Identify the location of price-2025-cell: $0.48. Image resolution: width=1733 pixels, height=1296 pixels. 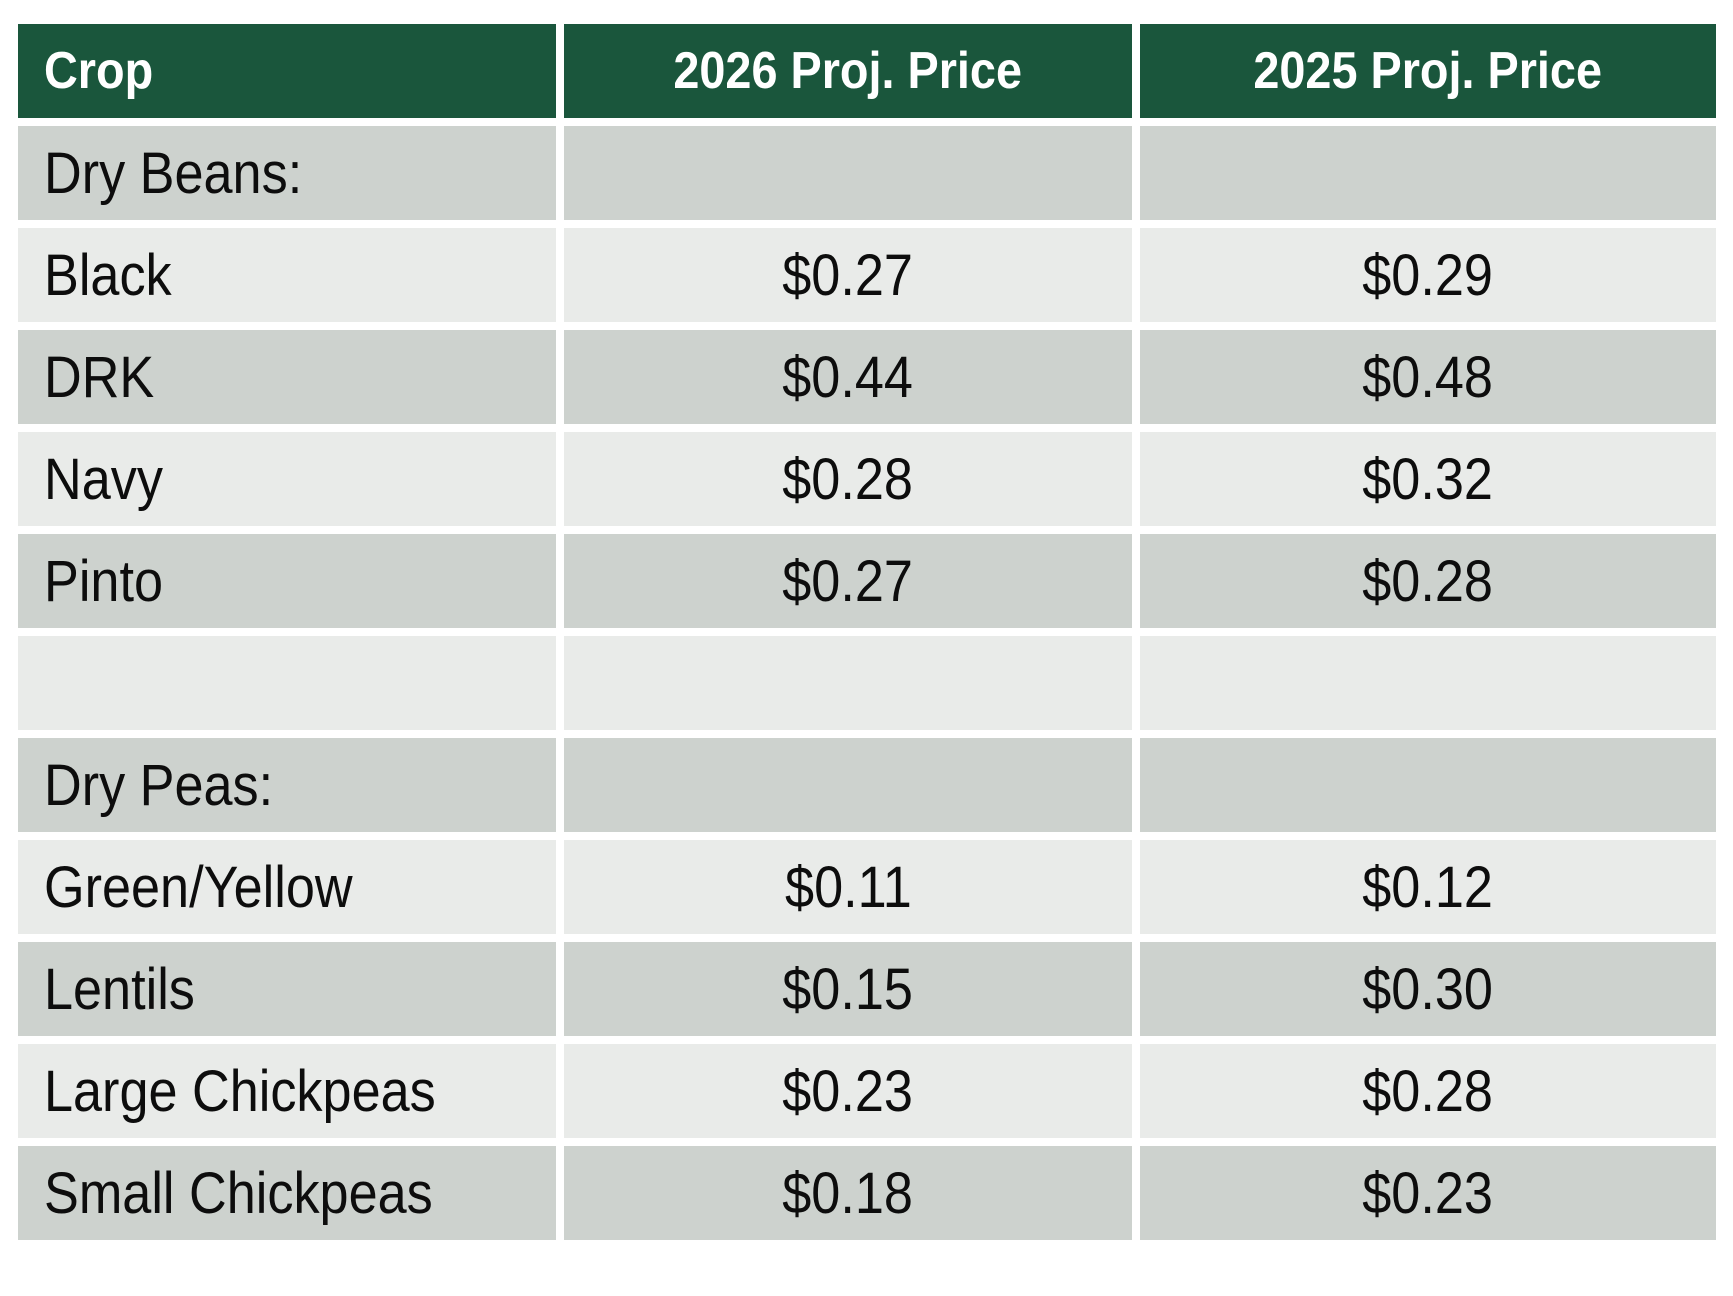
(1428, 377).